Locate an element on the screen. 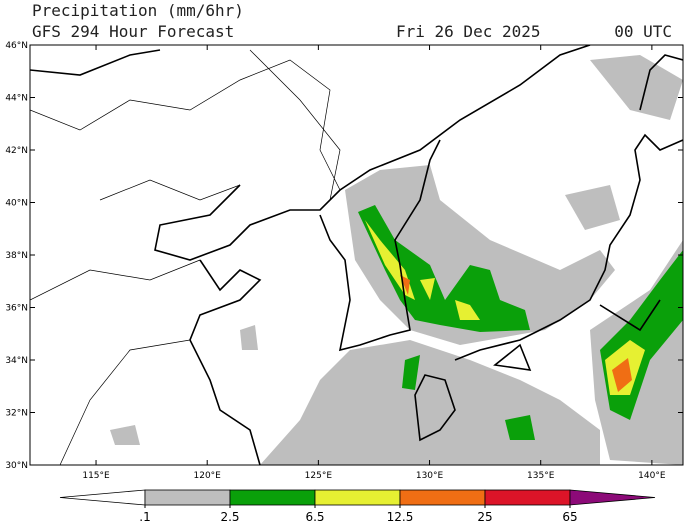 This screenshot has width=700, height=525. lat-label: 32°N is located at coordinates (16, 414).